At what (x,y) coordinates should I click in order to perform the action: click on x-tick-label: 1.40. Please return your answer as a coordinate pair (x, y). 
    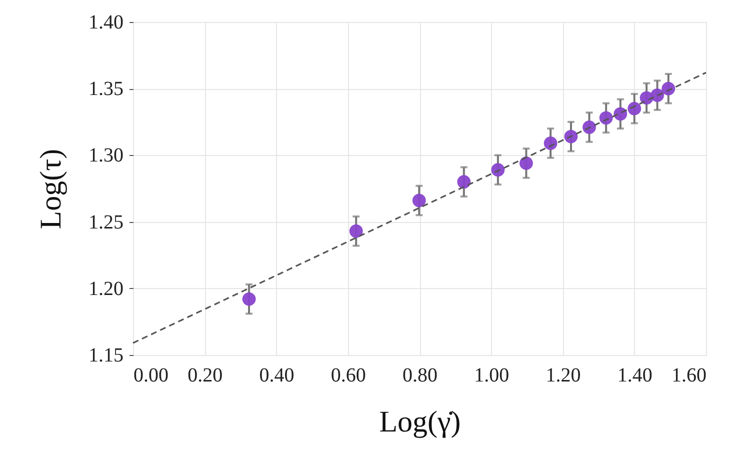
    Looking at the image, I should click on (634, 375).